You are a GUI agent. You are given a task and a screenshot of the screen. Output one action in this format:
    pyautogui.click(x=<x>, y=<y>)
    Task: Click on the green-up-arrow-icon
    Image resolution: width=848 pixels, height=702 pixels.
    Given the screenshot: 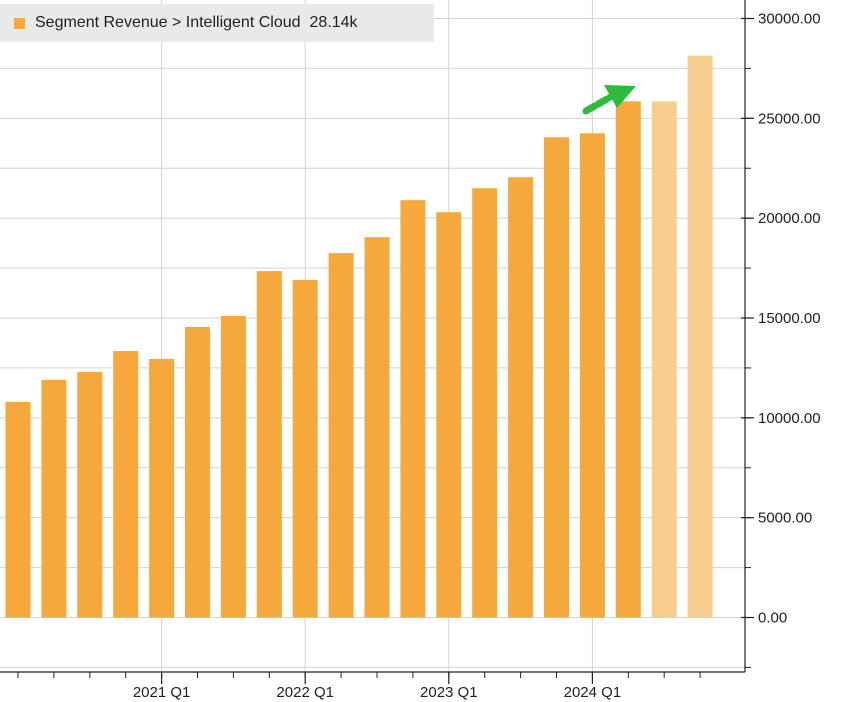 What is the action you would take?
    pyautogui.click(x=620, y=96)
    